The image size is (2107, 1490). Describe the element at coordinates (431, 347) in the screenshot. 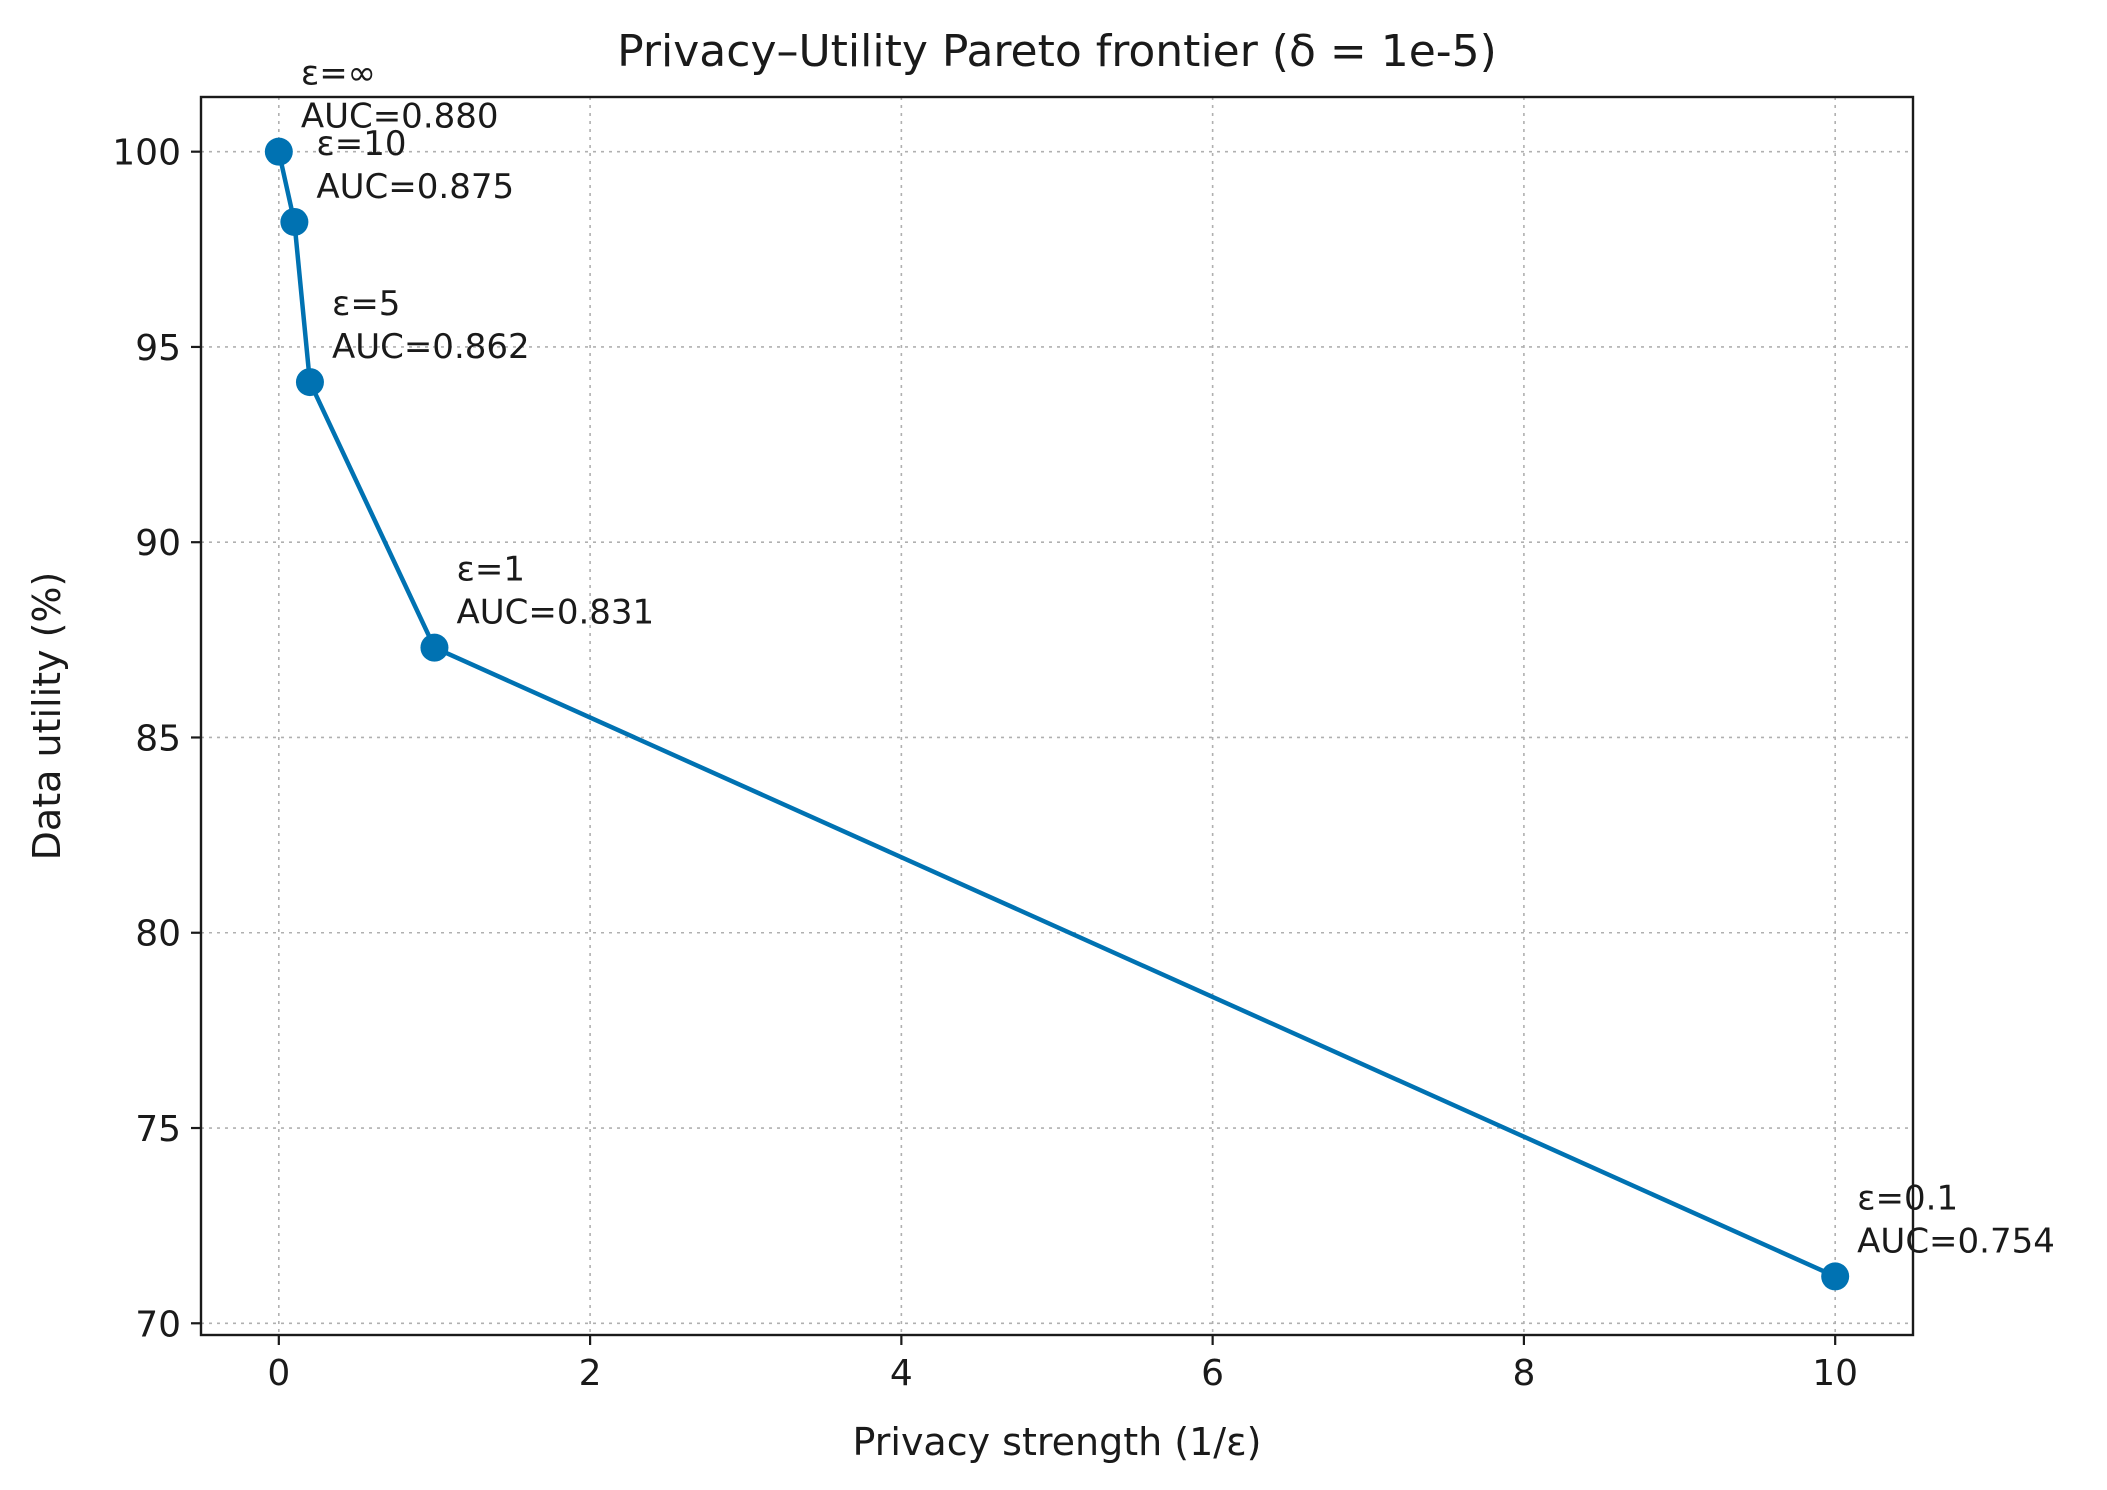

I see `point-auc-label: AUC=0.862` at that location.